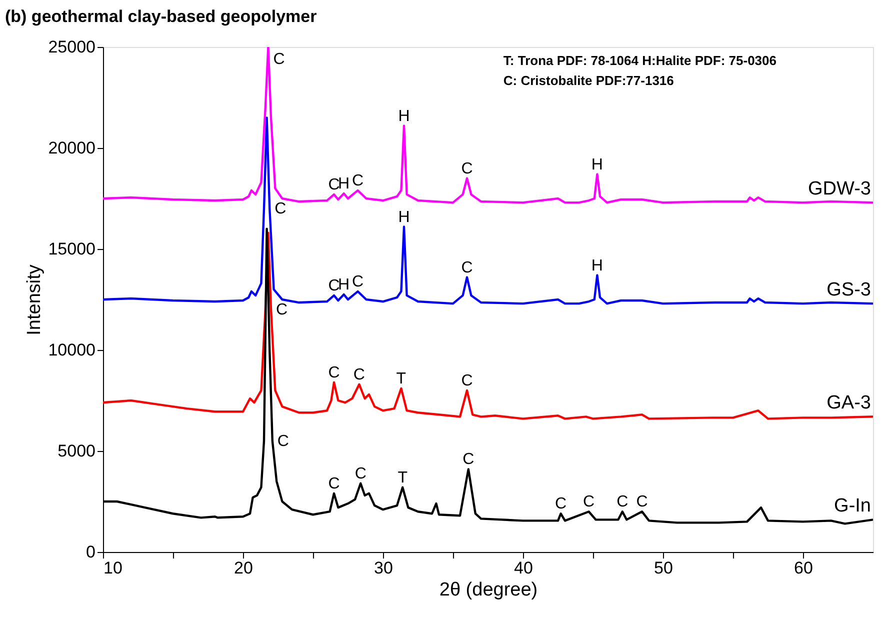  Describe the element at coordinates (848, 403) in the screenshot. I see `series-label: GA-3` at that location.